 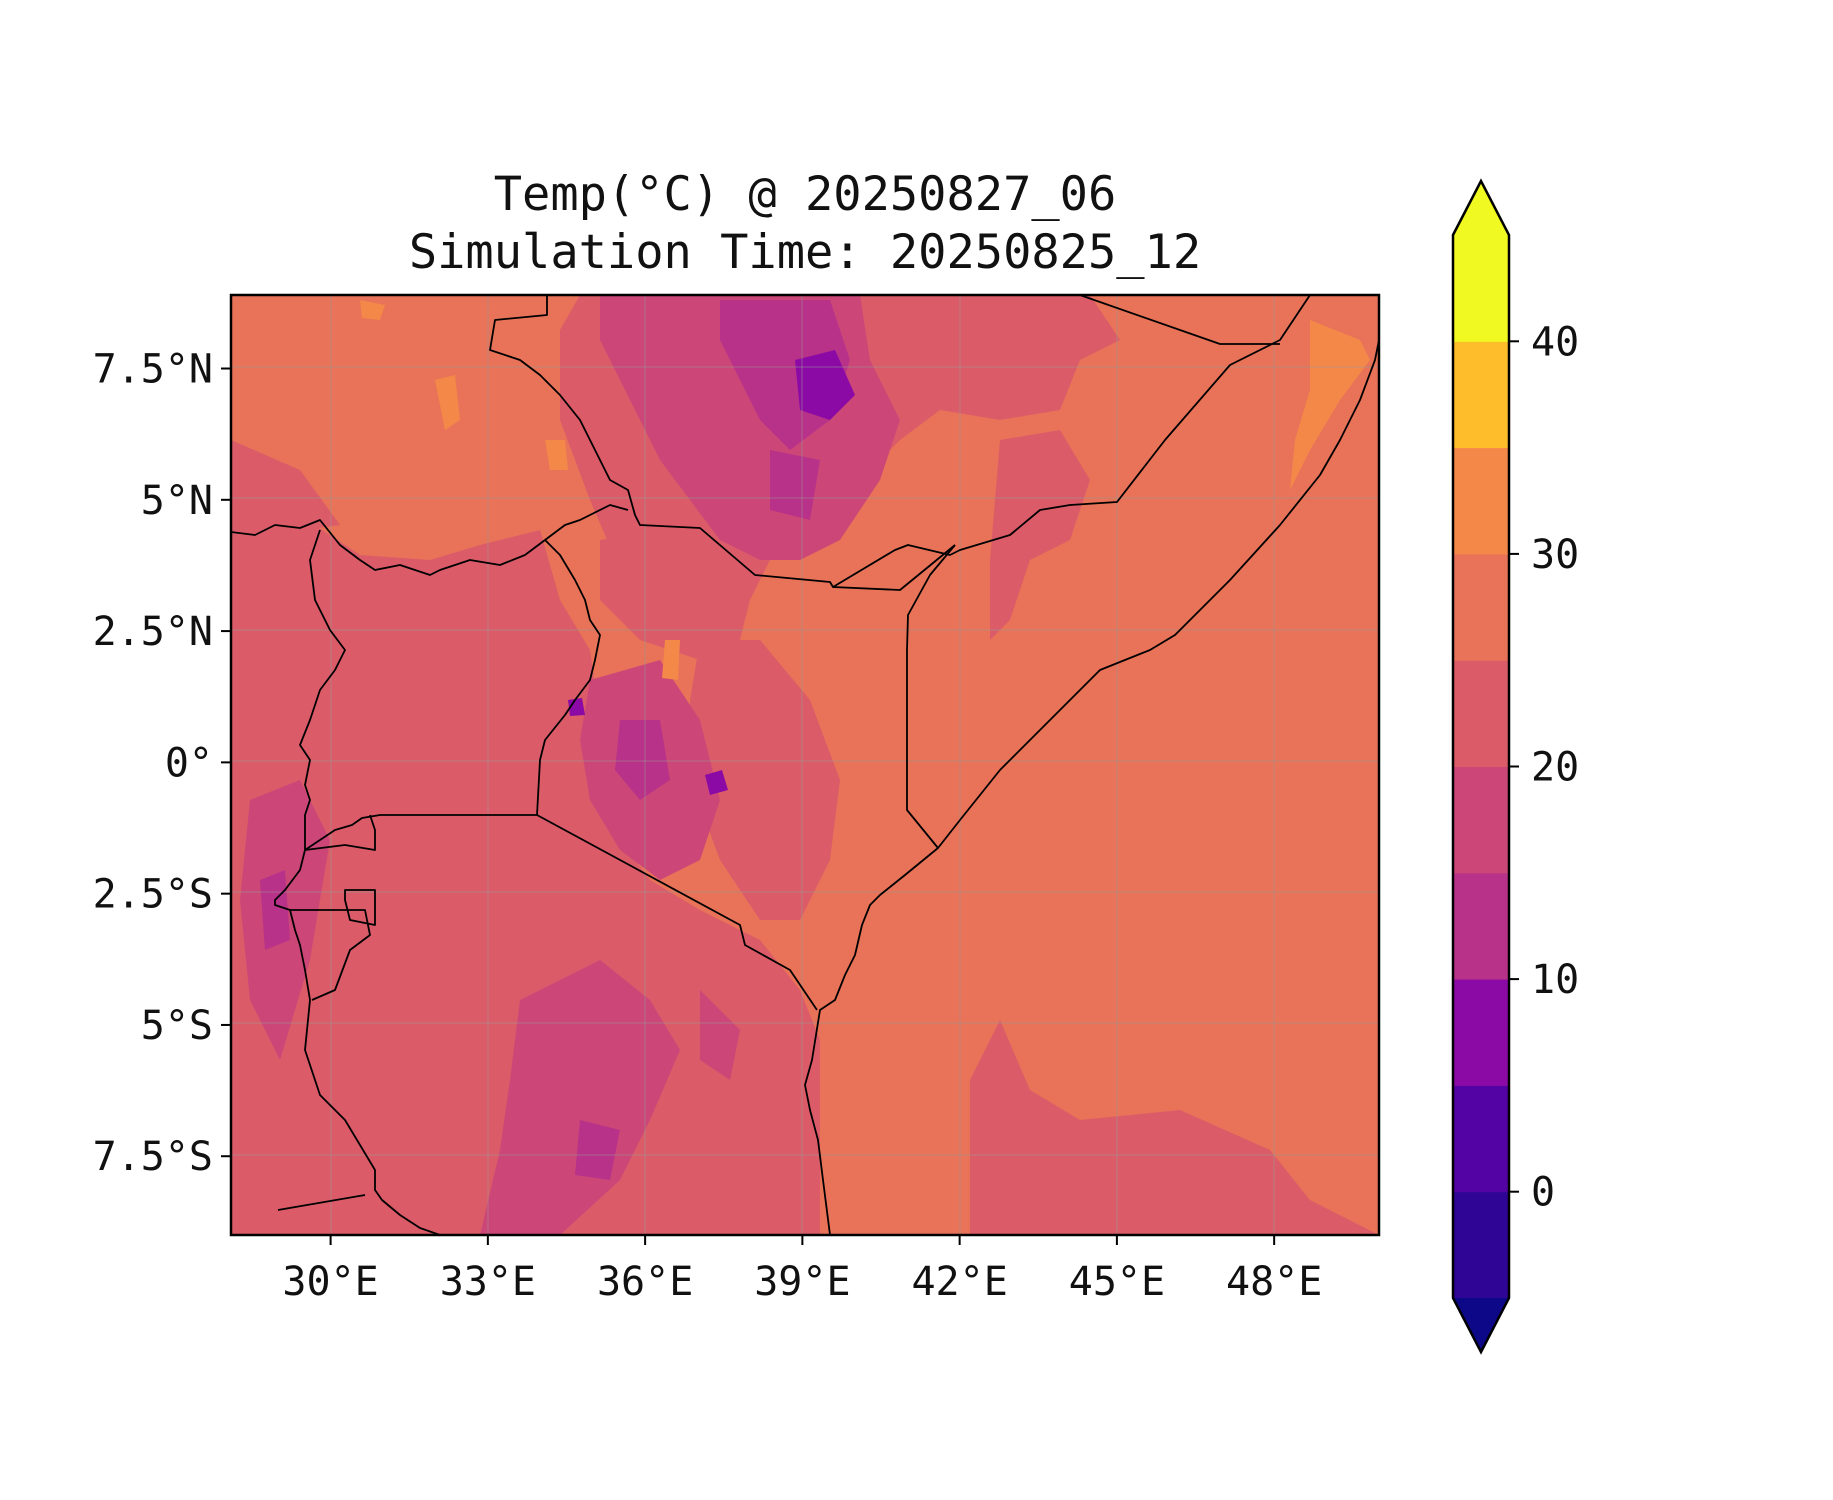 I want to click on x-tick-label: 30°E, so click(x=330, y=1282).